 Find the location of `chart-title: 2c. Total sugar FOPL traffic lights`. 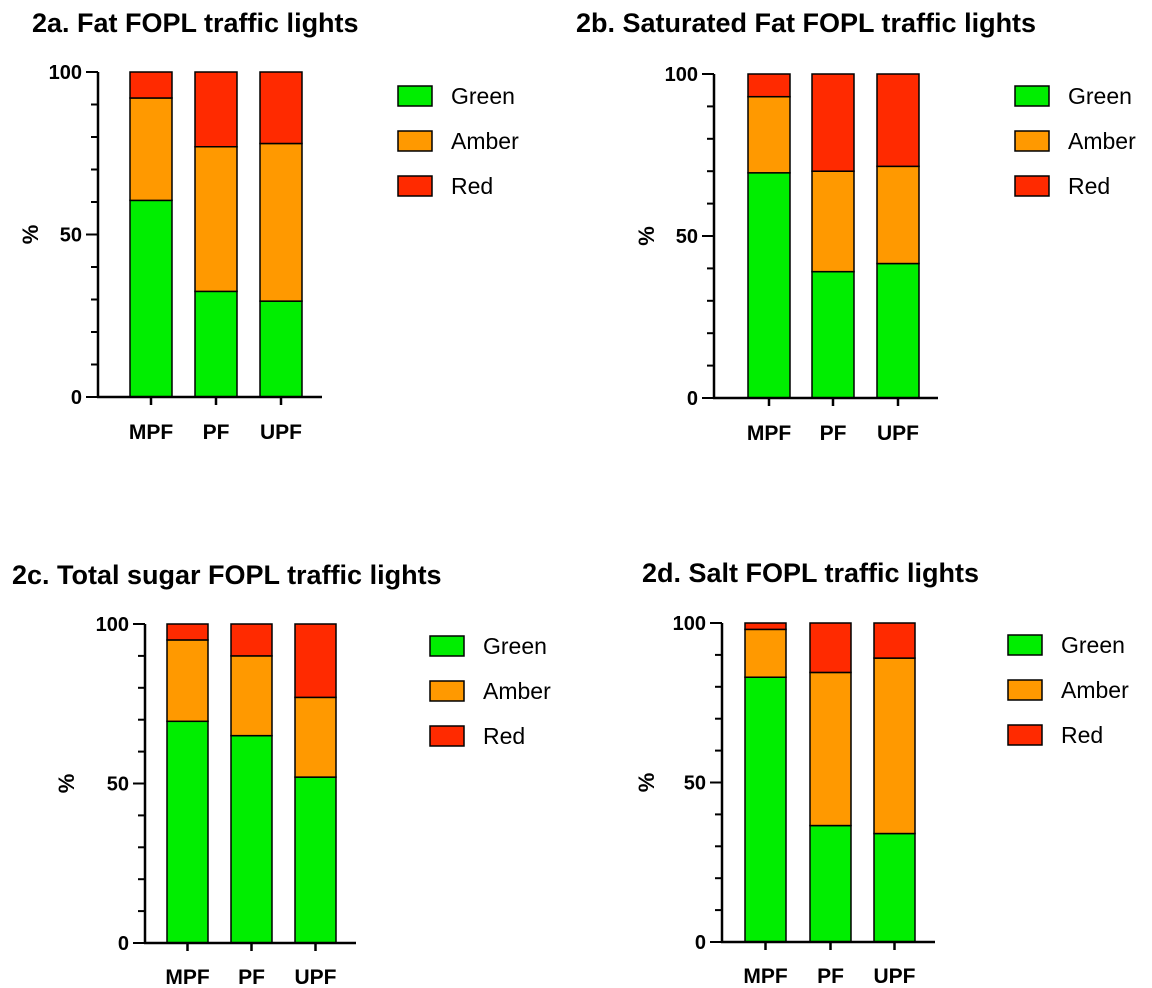

chart-title: 2c. Total sugar FOPL traffic lights is located at coordinates (227, 575).